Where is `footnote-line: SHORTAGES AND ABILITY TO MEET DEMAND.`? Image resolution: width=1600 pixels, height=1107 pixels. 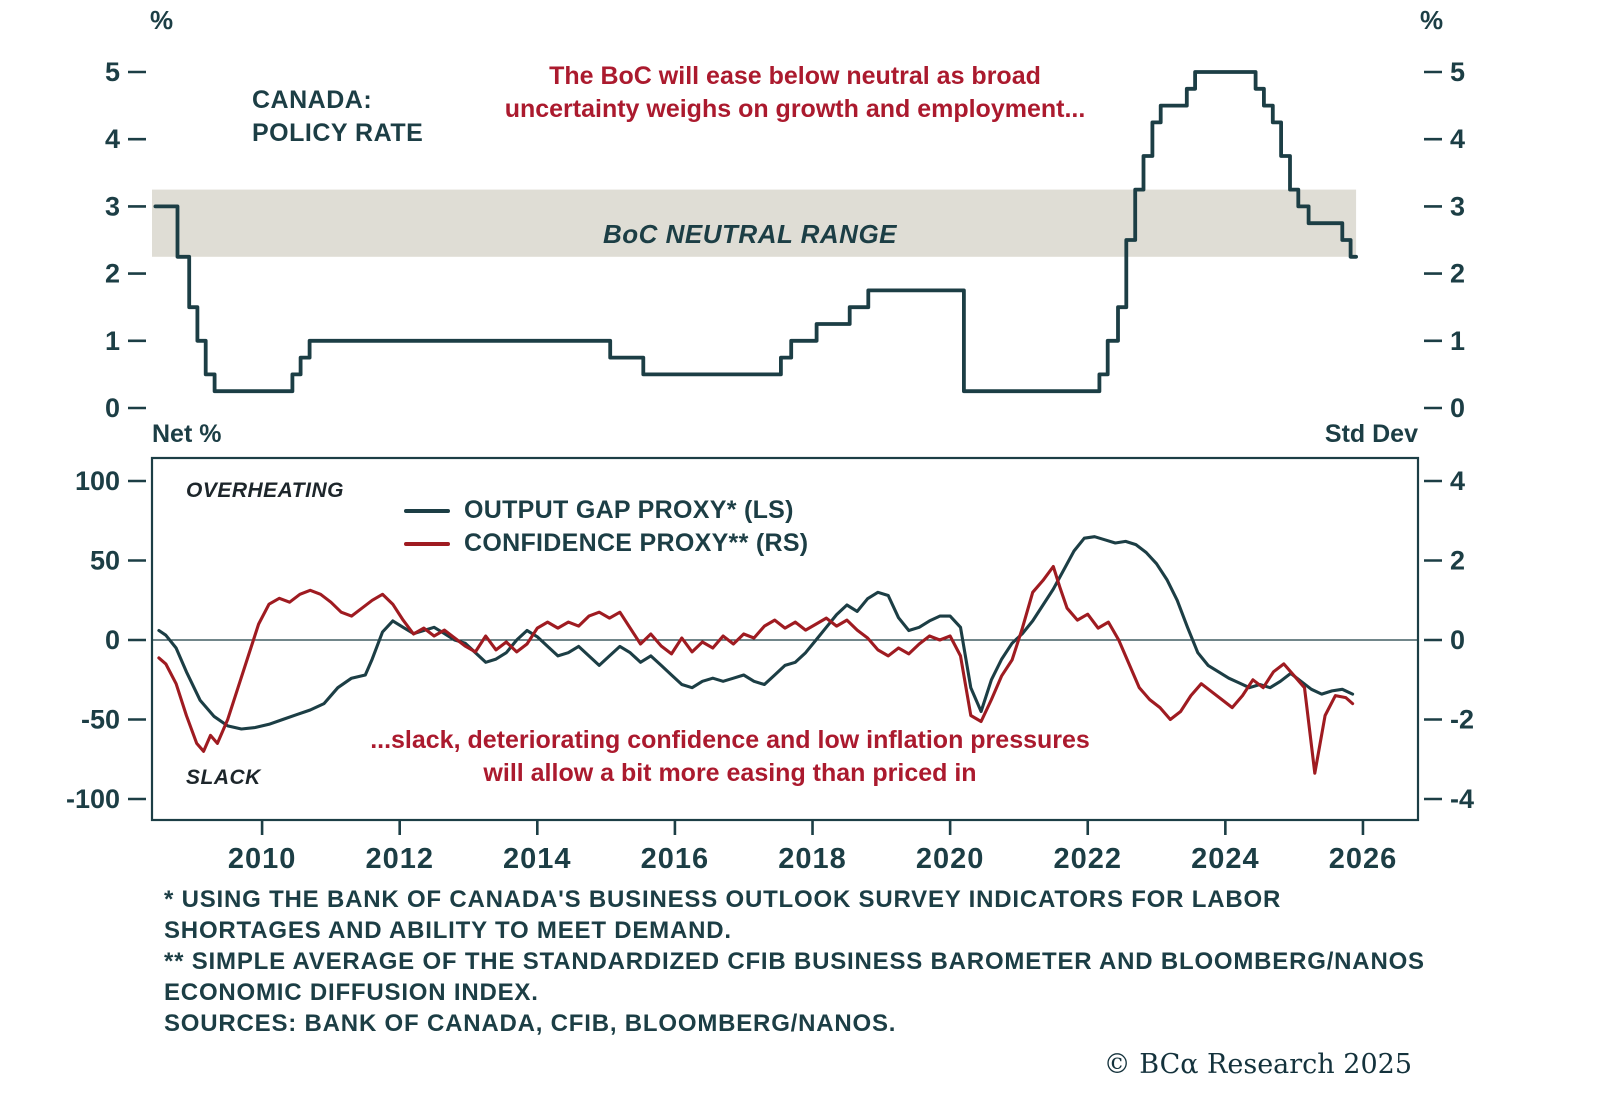
footnote-line: SHORTAGES AND ABILITY TO MEET DEMAND. is located at coordinates (448, 930).